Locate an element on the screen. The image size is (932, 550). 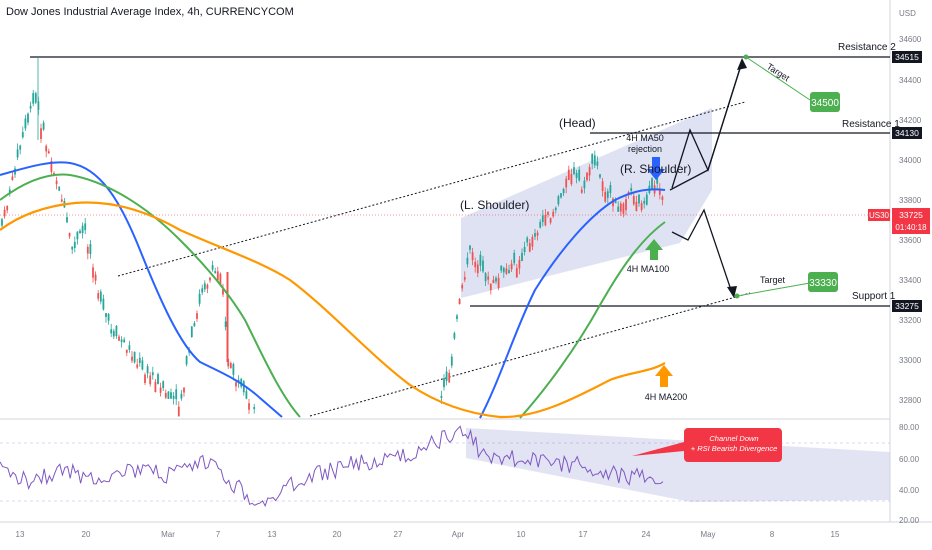
time-tick-label: May is located at coordinates (707, 534).